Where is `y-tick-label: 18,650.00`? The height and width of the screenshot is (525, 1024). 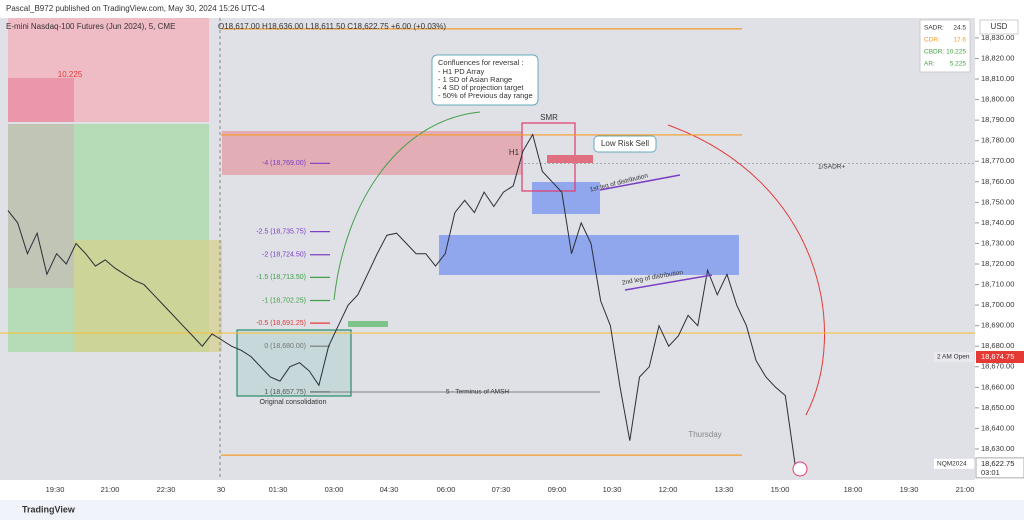
y-tick-label: 18,650.00 is located at coordinates (997, 407).